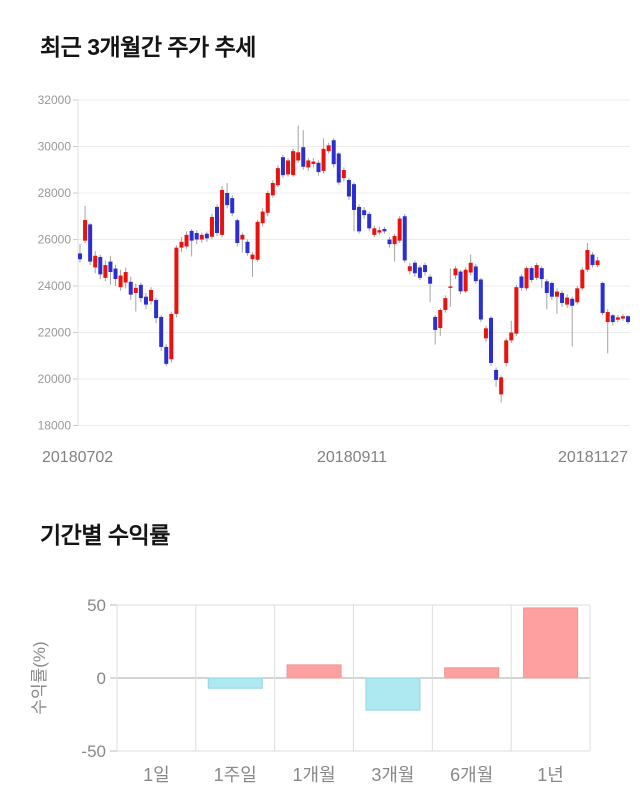 The height and width of the screenshot is (810, 640). What do you see at coordinates (148, 47) in the screenshot?
I see `price-chart-title: 최근 3개월간 주가 추세` at bounding box center [148, 47].